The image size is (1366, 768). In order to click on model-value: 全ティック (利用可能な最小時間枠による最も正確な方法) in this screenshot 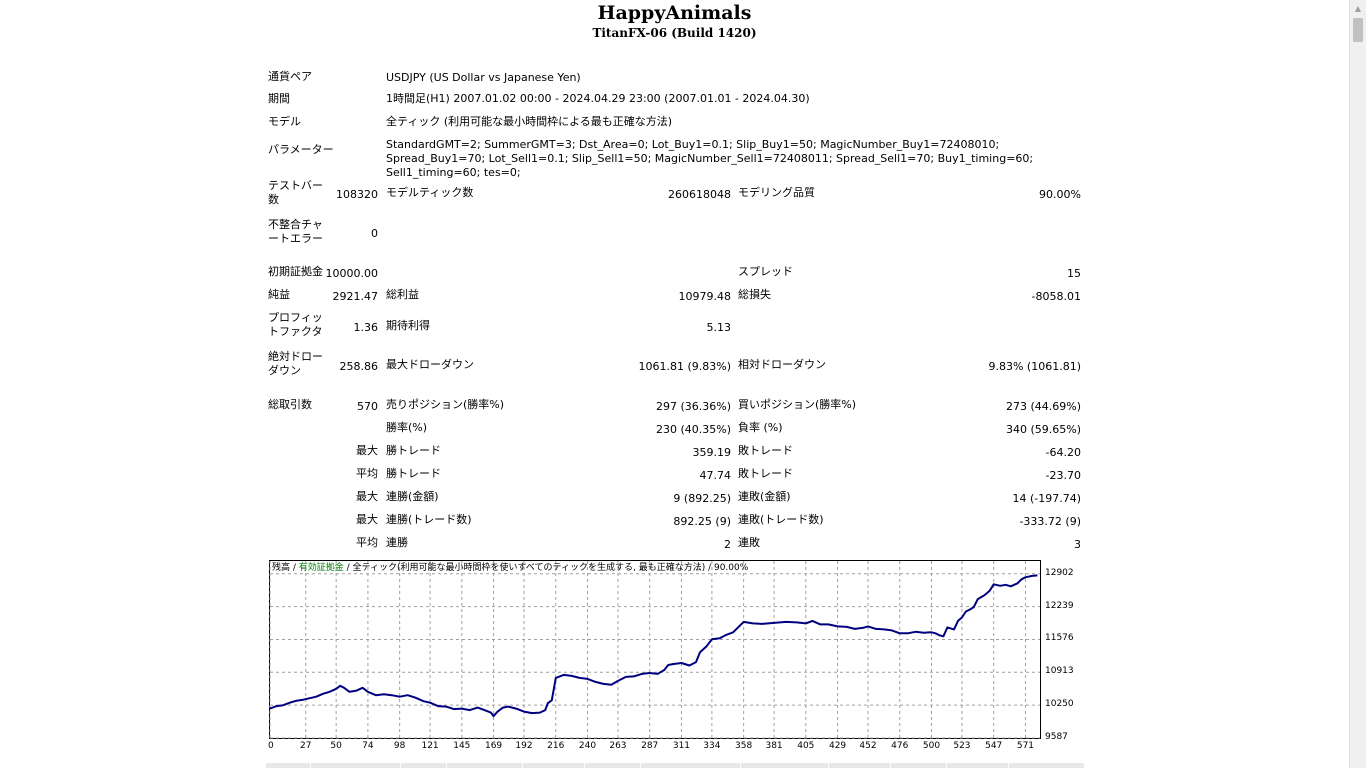, I will do `click(529, 121)`.